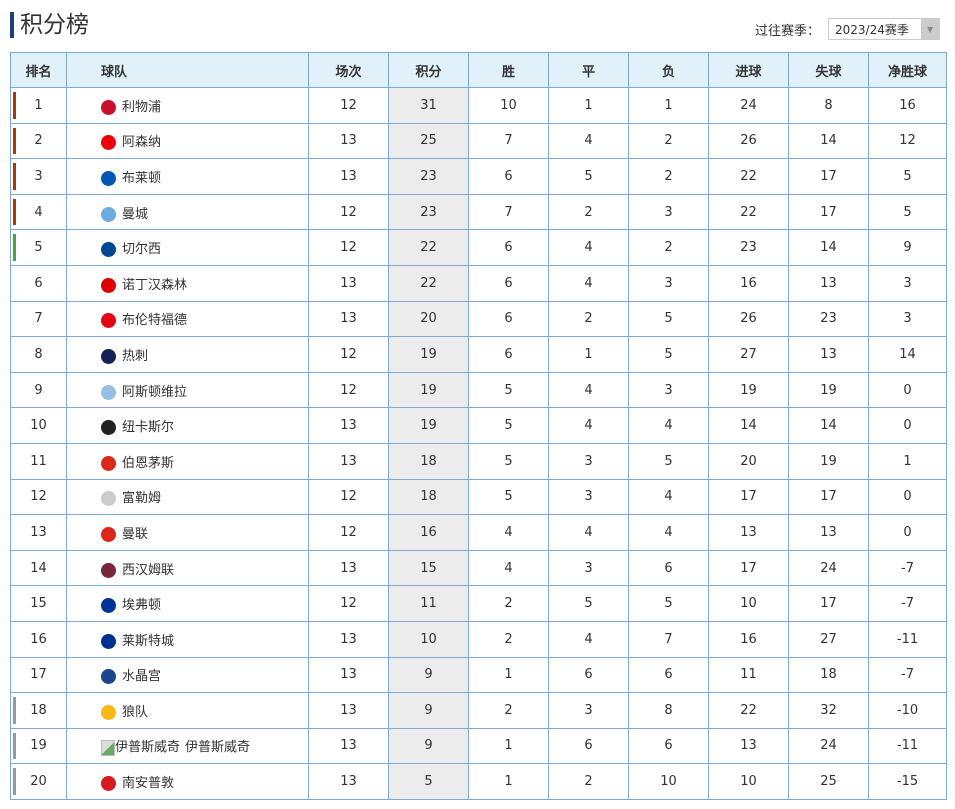  What do you see at coordinates (135, 214) in the screenshot?
I see `team-name: 曼城` at bounding box center [135, 214].